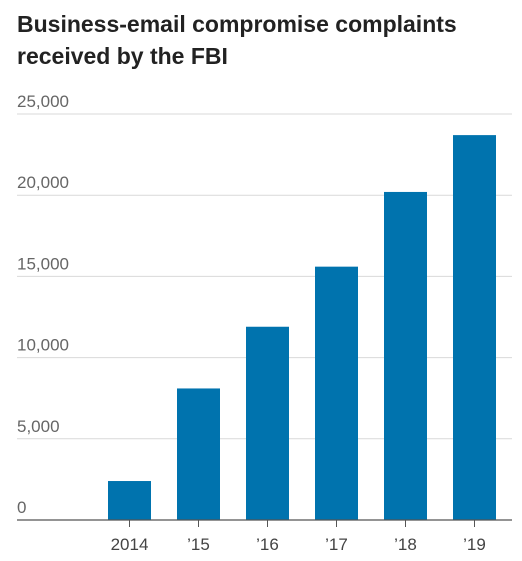  I want to click on x-tick-label: ’19, so click(474, 544).